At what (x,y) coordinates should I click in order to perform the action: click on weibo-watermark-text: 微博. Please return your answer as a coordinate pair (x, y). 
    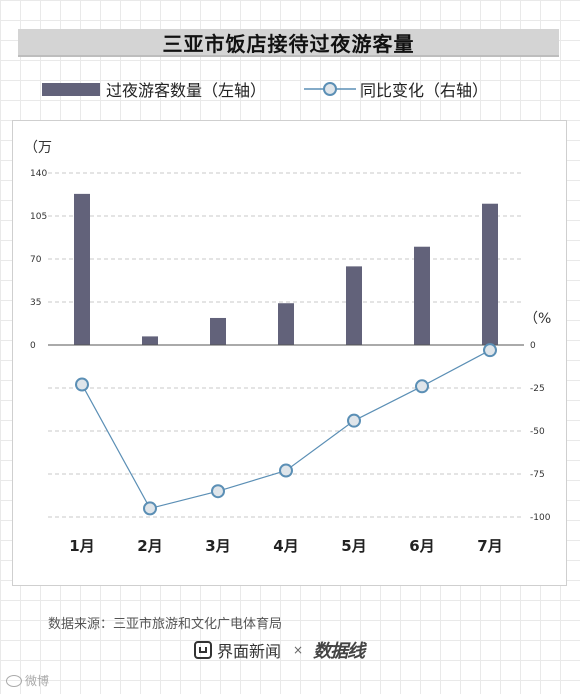
    Looking at the image, I should click on (37, 681).